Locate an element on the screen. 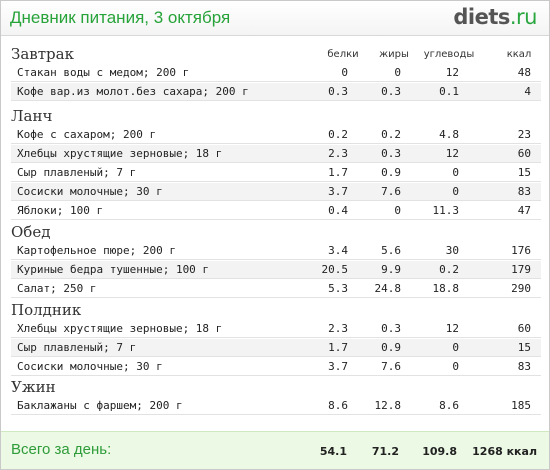 Image resolution: width=550 pixels, height=470 pixels. col-proteins-header: белки is located at coordinates (343, 54).